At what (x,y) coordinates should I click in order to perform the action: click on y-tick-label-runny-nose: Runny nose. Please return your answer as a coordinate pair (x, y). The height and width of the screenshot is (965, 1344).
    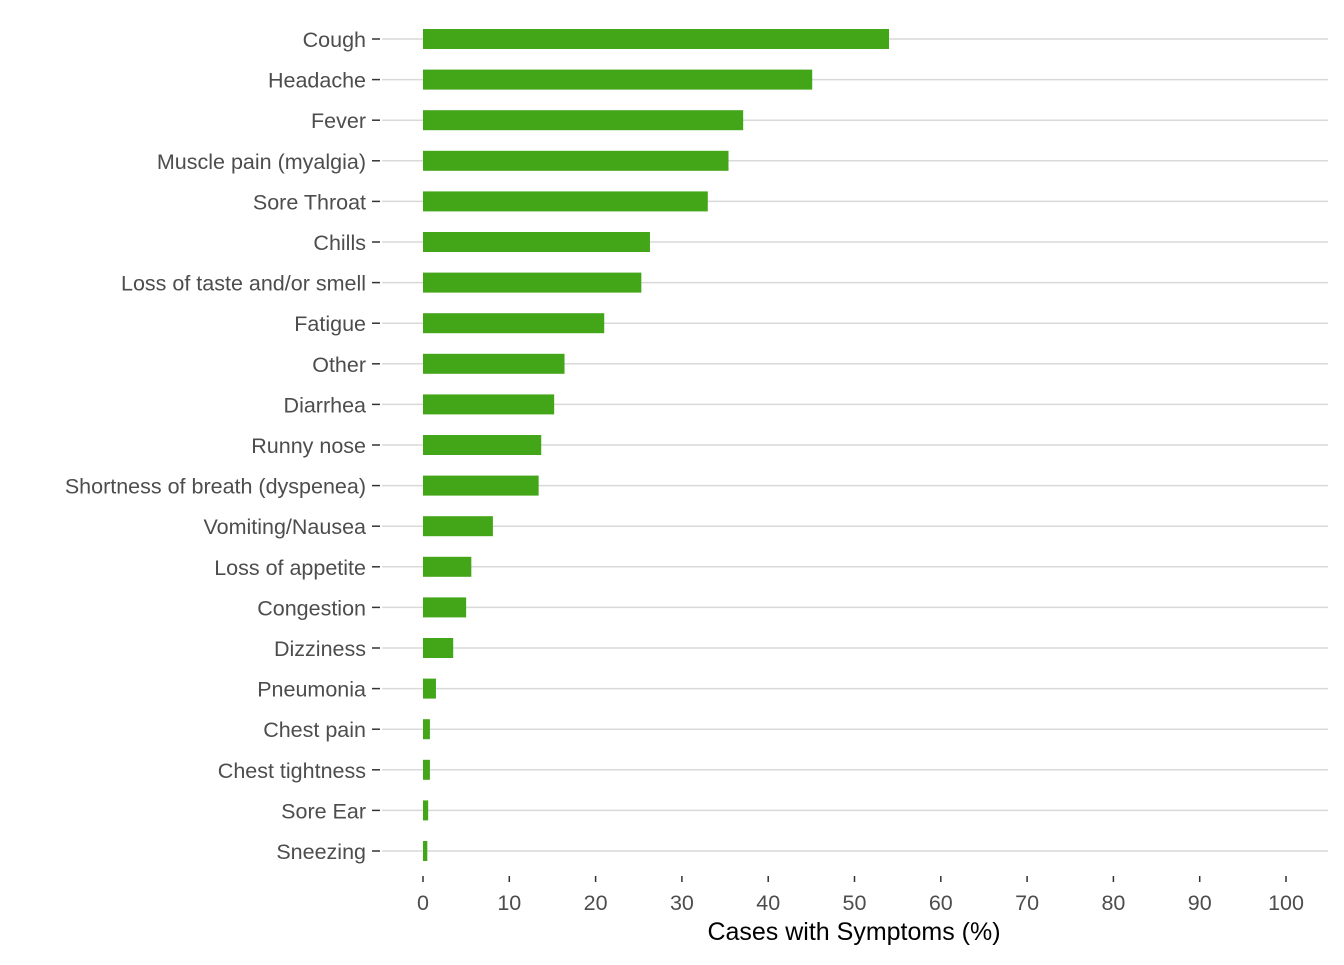
    Looking at the image, I should click on (308, 446).